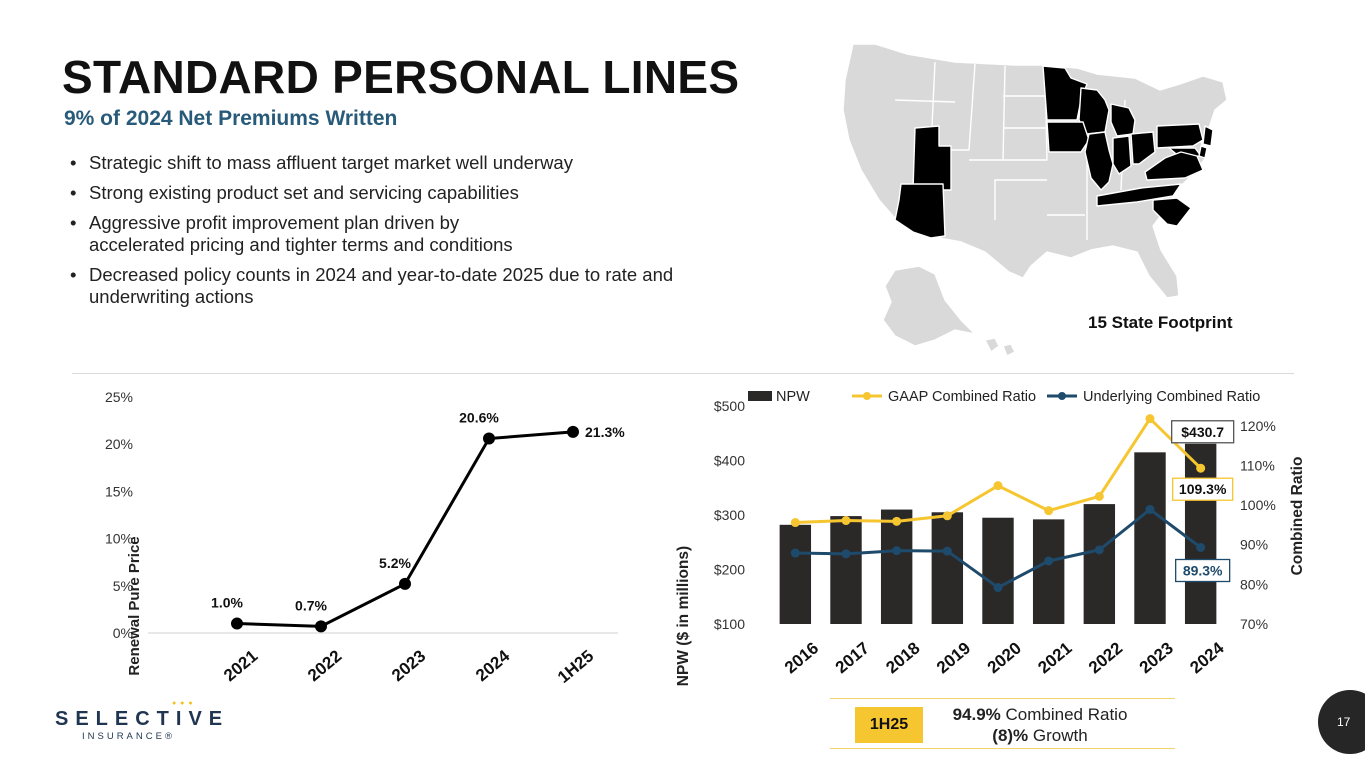  What do you see at coordinates (729, 461) in the screenshot?
I see `left-tick-label: $400` at bounding box center [729, 461].